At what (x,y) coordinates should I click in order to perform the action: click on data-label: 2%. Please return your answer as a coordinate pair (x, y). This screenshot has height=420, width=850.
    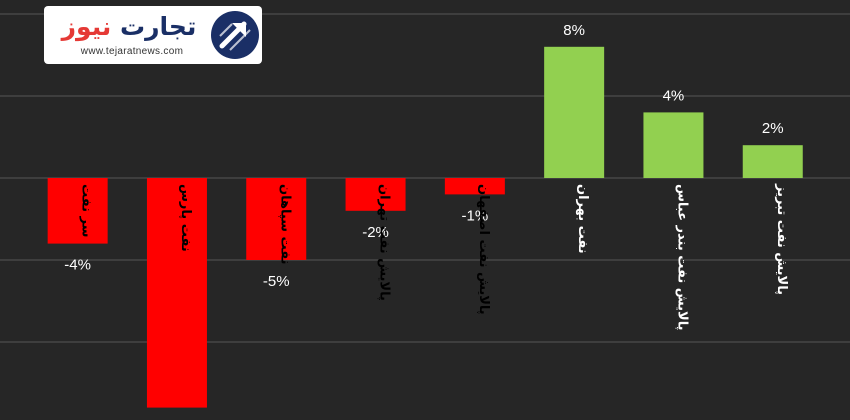
    Looking at the image, I should click on (773, 128).